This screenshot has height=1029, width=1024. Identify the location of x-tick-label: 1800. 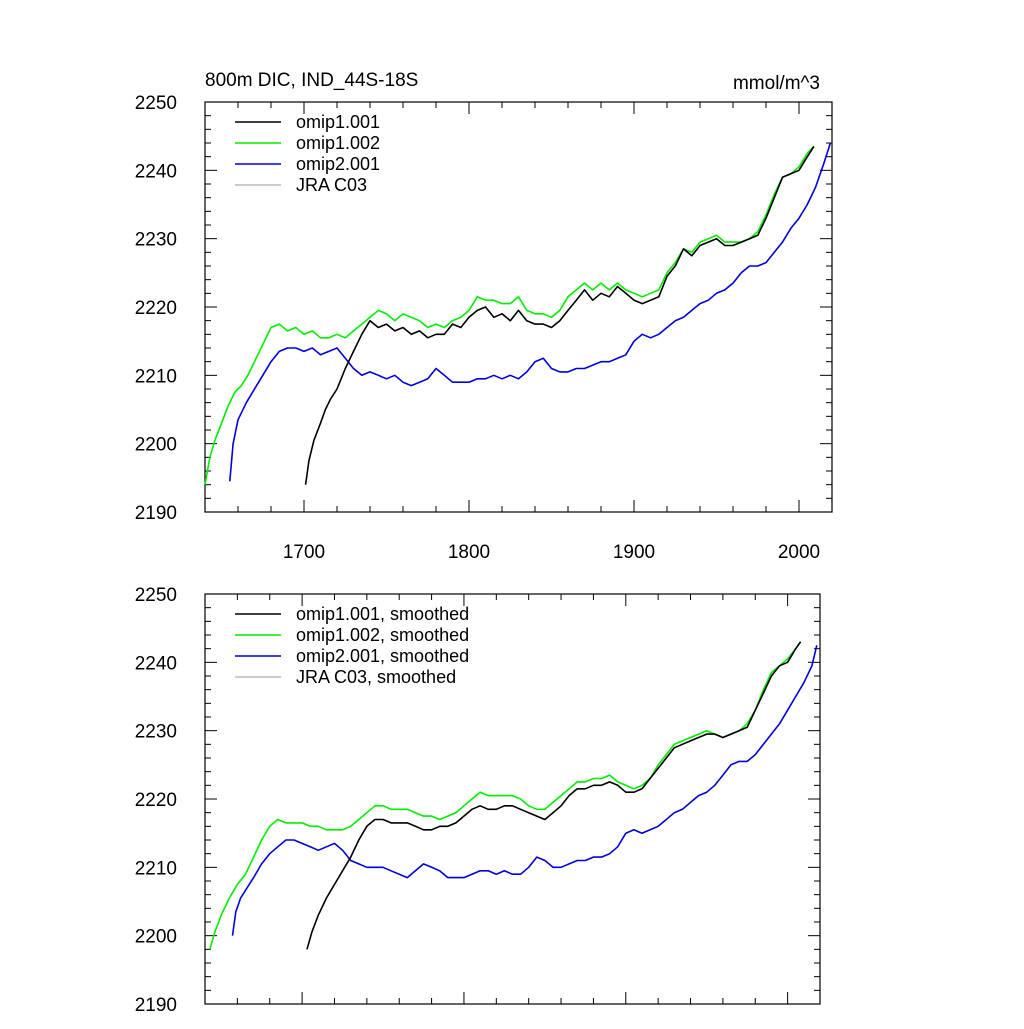
(469, 552).